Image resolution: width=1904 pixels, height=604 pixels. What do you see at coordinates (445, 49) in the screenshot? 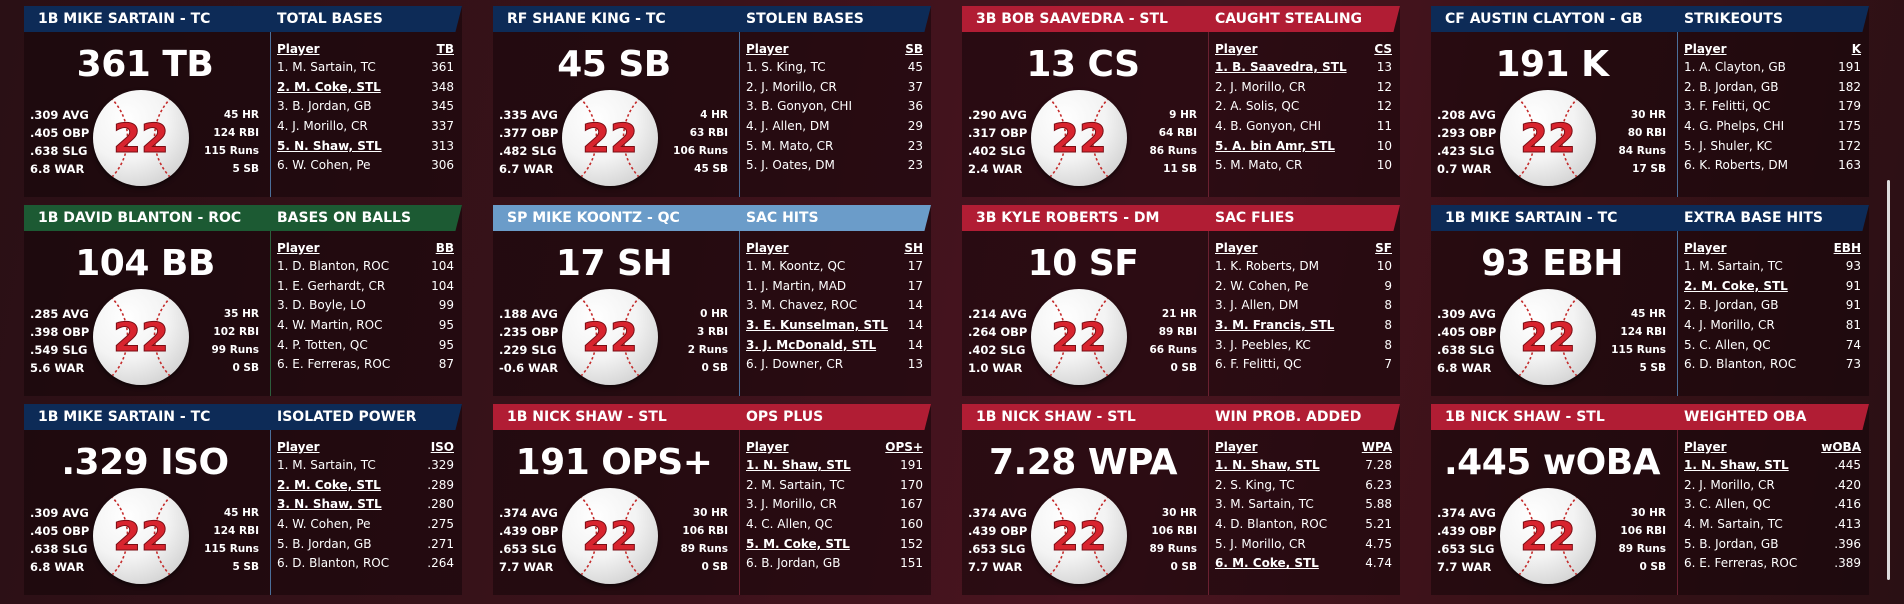
I see `col-stat-header: TB` at bounding box center [445, 49].